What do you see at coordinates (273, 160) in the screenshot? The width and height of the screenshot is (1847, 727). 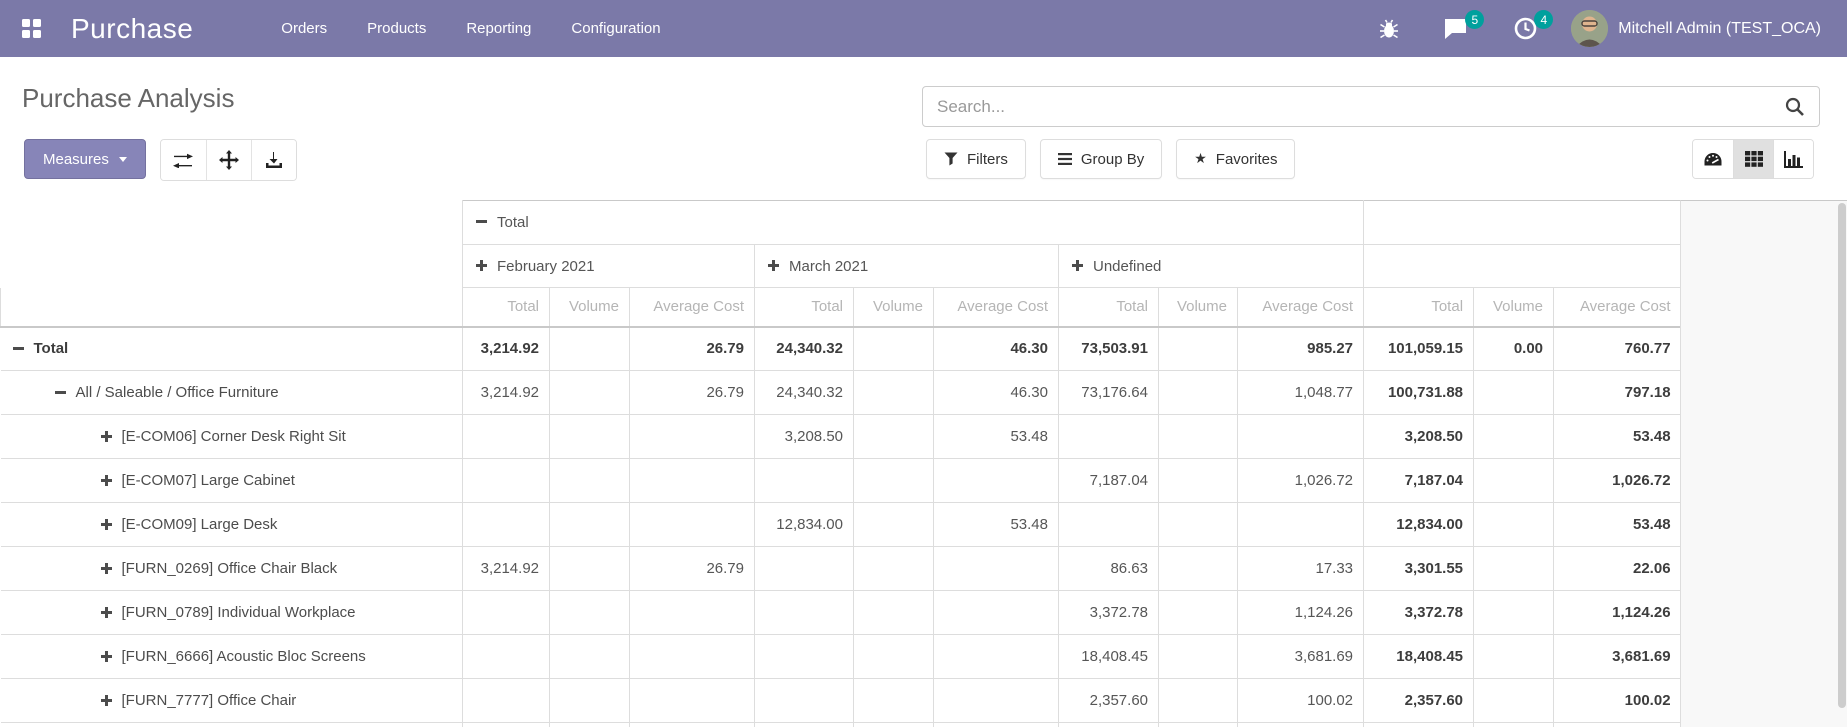 I see `download-button` at bounding box center [273, 160].